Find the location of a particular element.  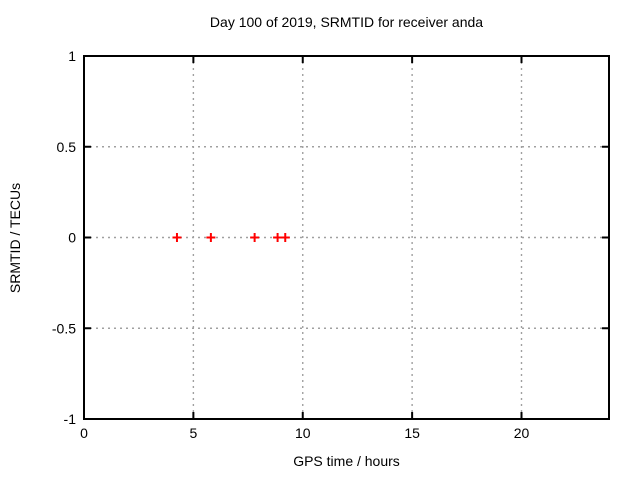

x-tick-label: 0 is located at coordinates (84, 433).